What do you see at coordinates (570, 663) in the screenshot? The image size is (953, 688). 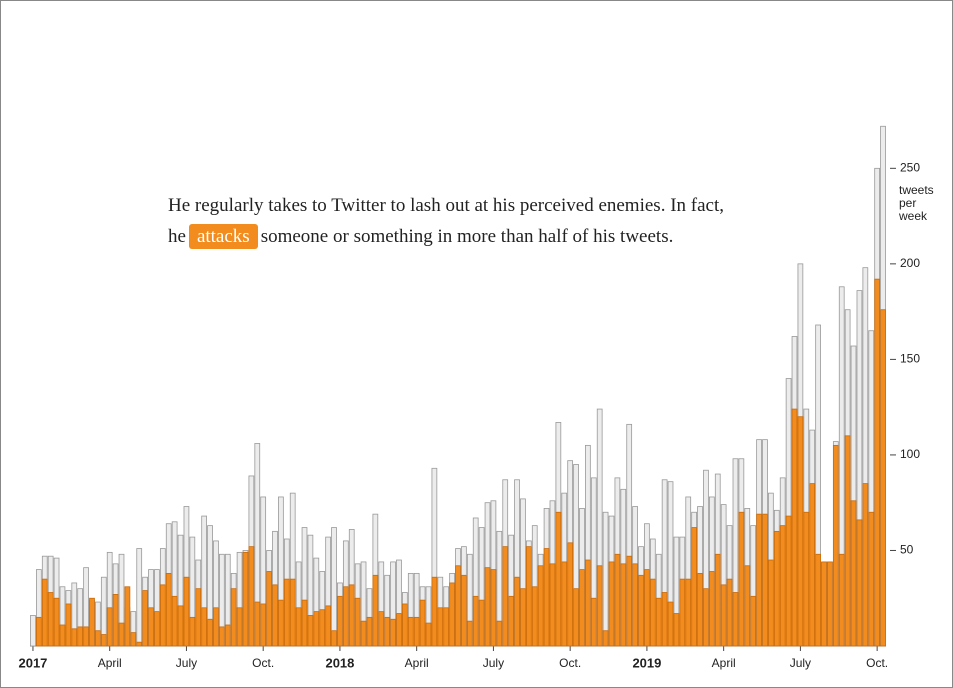 I see `x-tick-label: Oct.` at bounding box center [570, 663].